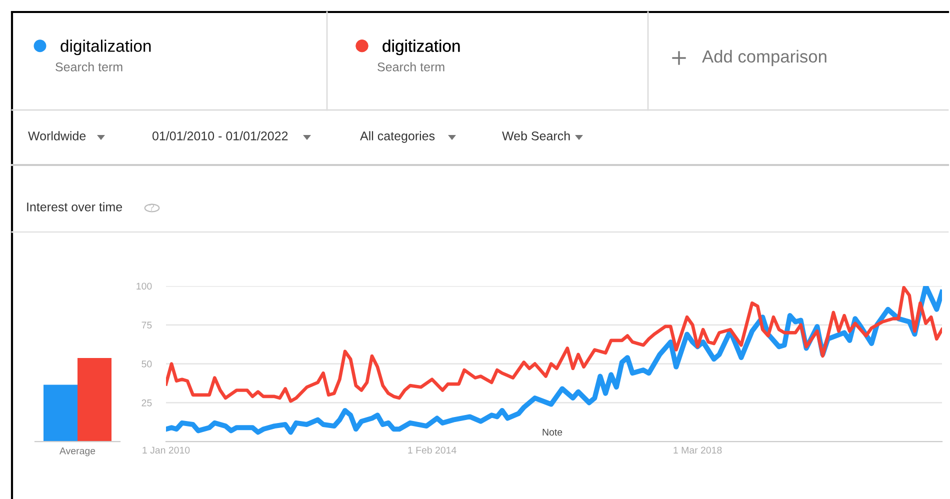  I want to click on legend-label: digitalization, so click(105, 48).